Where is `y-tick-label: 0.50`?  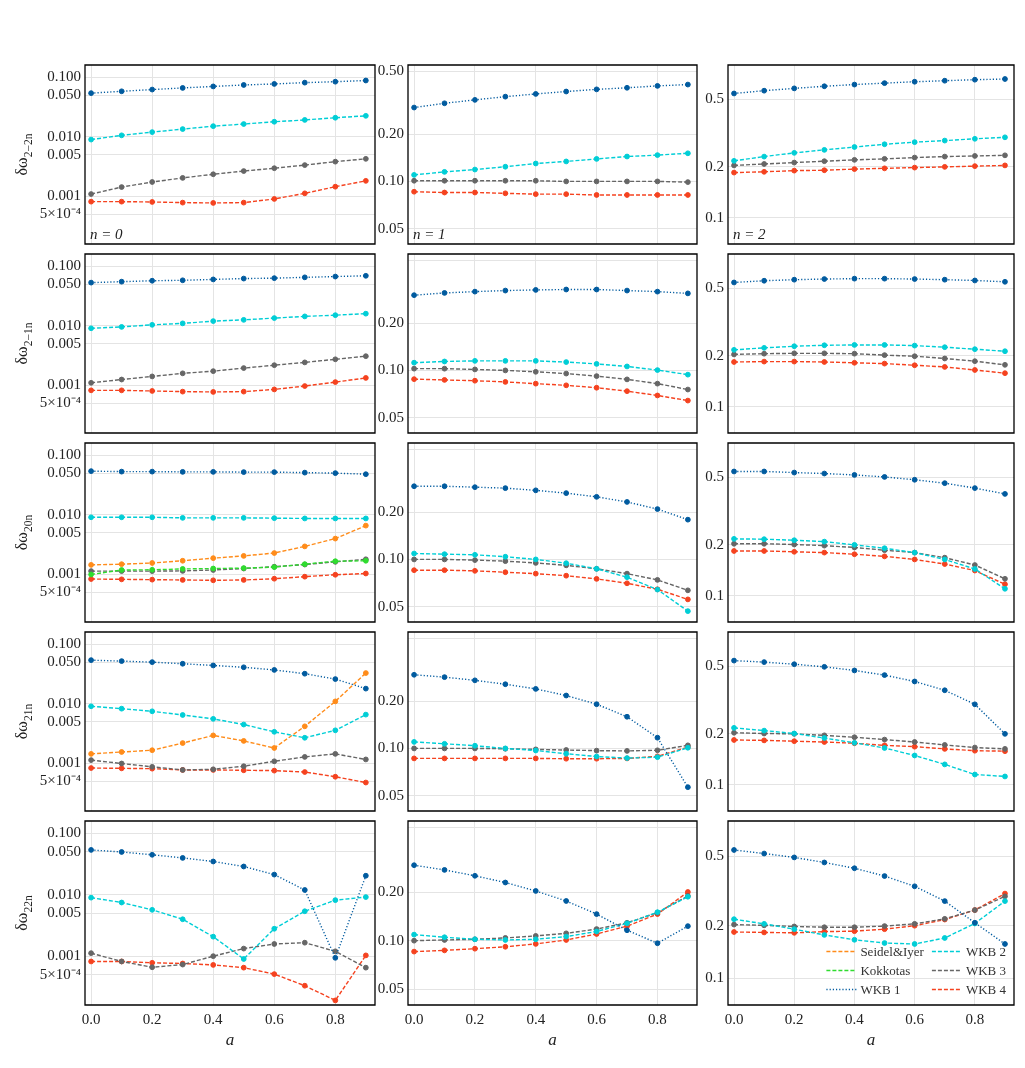
y-tick-label: 0.50 is located at coordinates (390, 70).